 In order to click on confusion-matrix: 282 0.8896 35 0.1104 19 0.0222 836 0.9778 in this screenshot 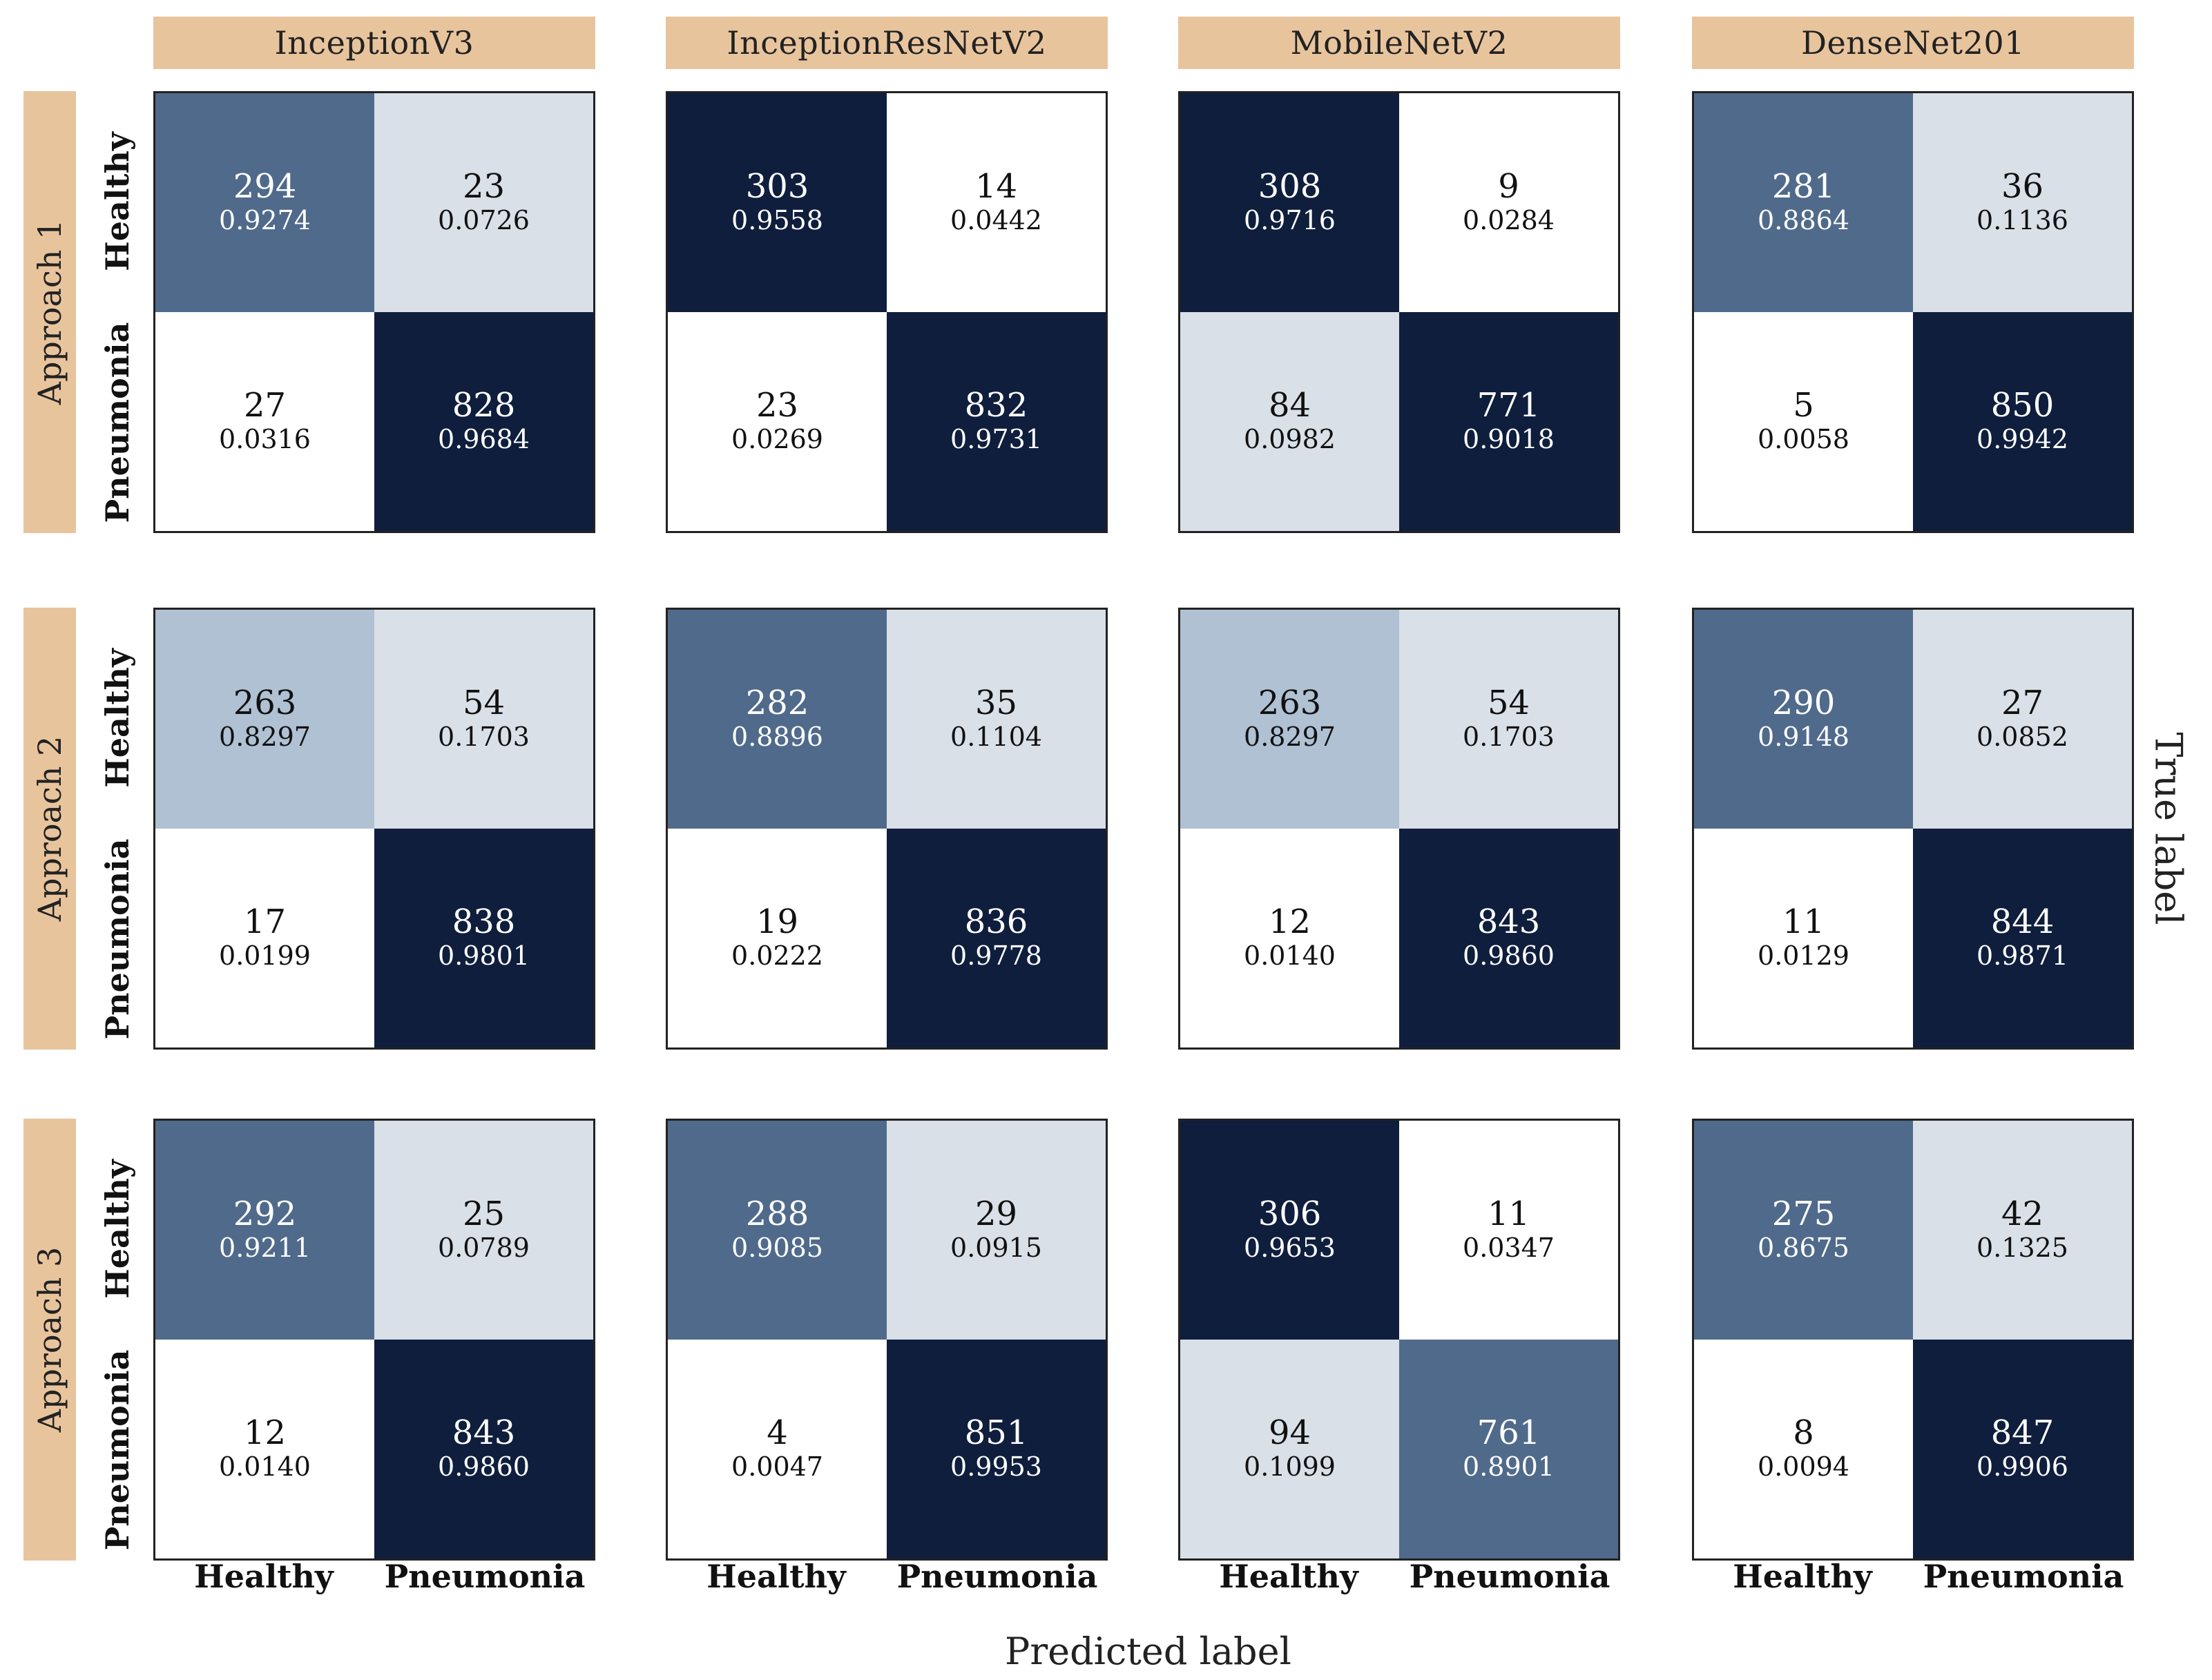, I will do `click(887, 829)`.